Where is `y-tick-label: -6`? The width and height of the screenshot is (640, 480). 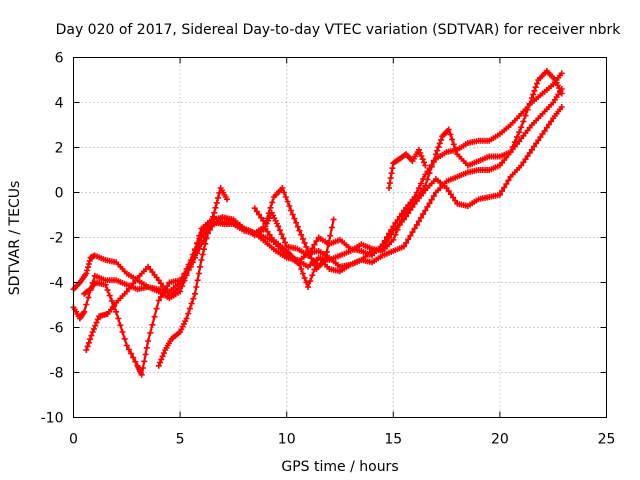 y-tick-label: -6 is located at coordinates (57, 329).